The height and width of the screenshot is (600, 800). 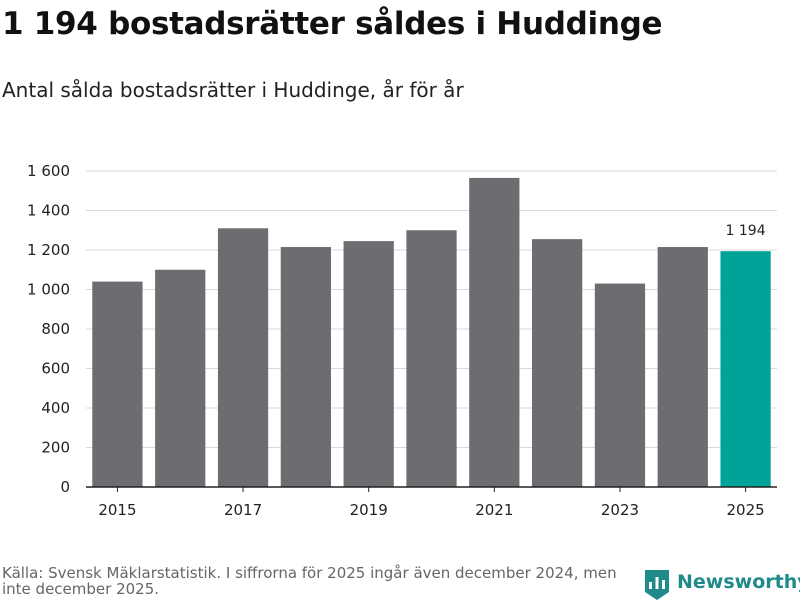 What do you see at coordinates (48, 290) in the screenshot?
I see `y-tick-label: 1 000` at bounding box center [48, 290].